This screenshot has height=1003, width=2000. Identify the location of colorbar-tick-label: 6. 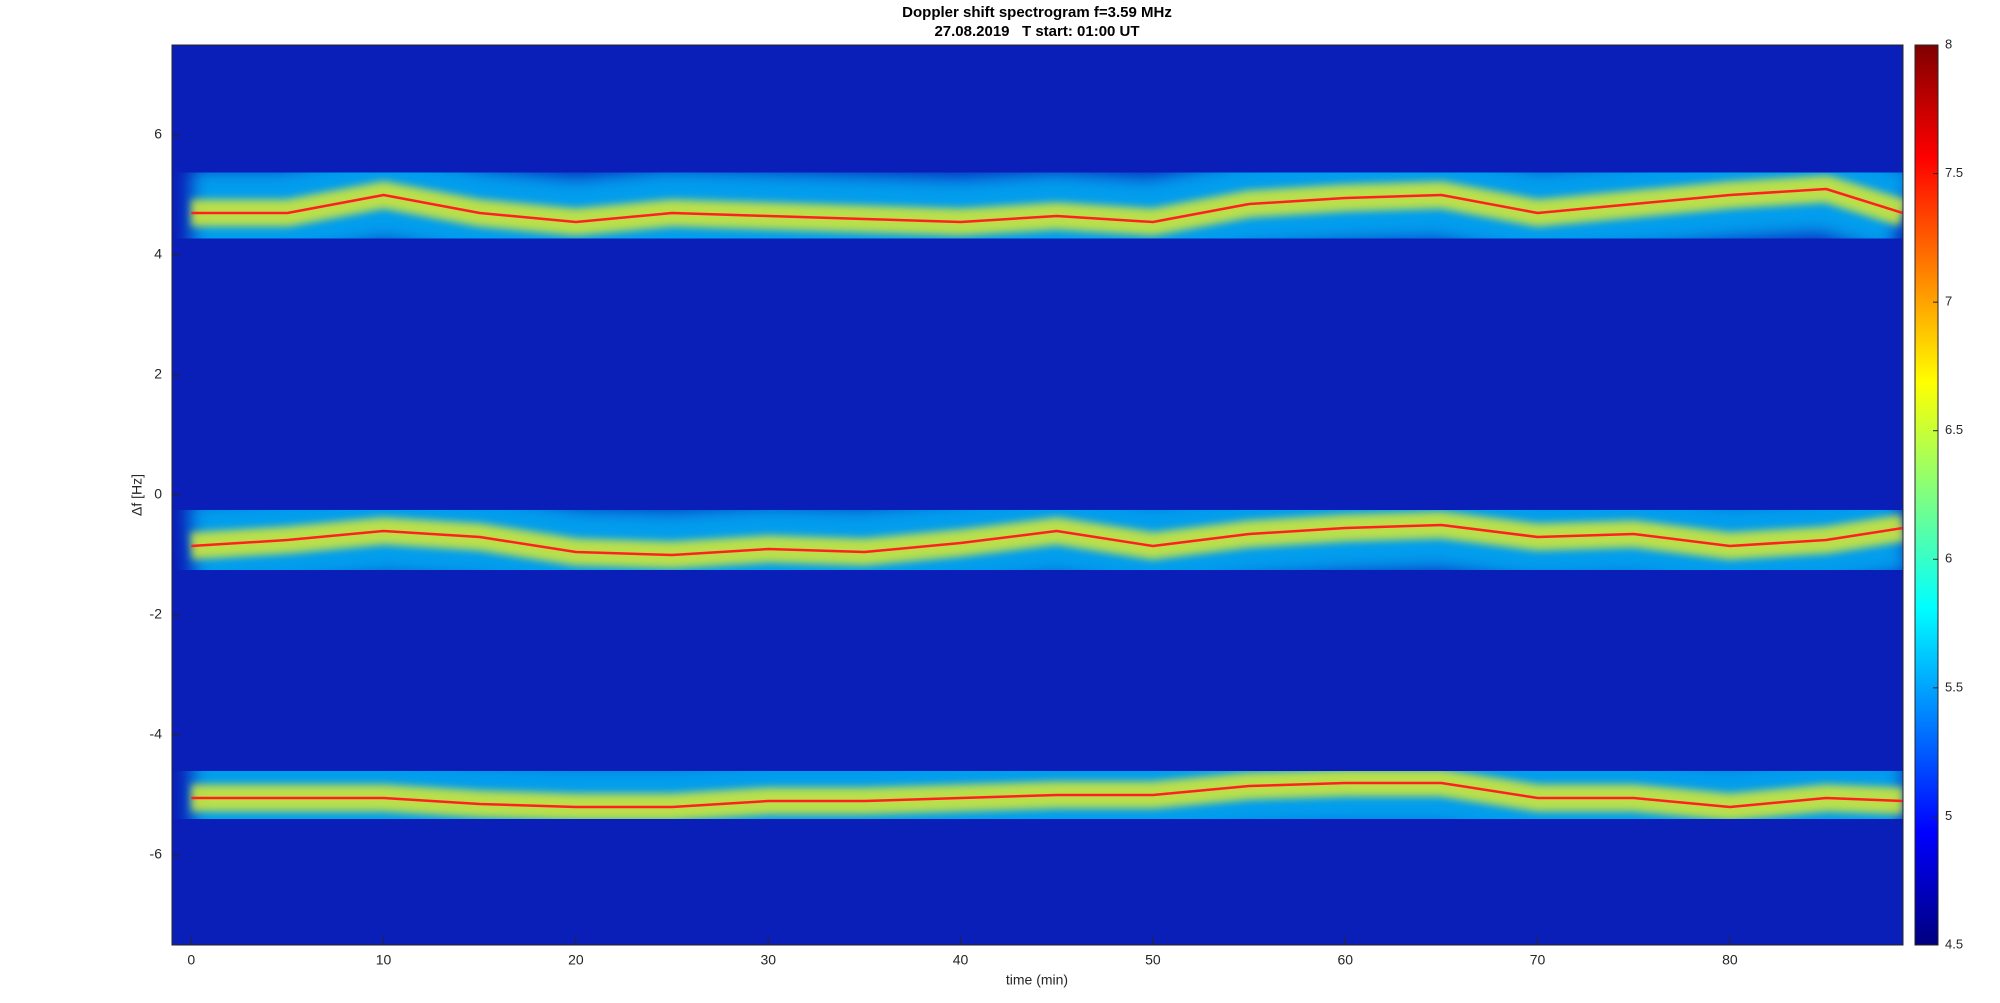
(1948, 558).